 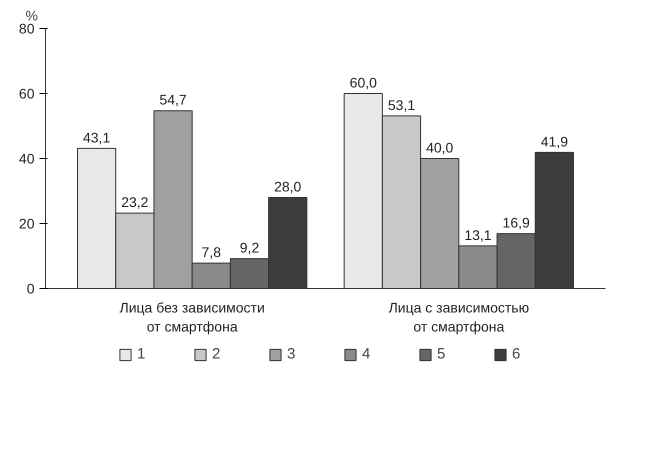 What do you see at coordinates (291, 354) in the screenshot?
I see `legend-label: 3` at bounding box center [291, 354].